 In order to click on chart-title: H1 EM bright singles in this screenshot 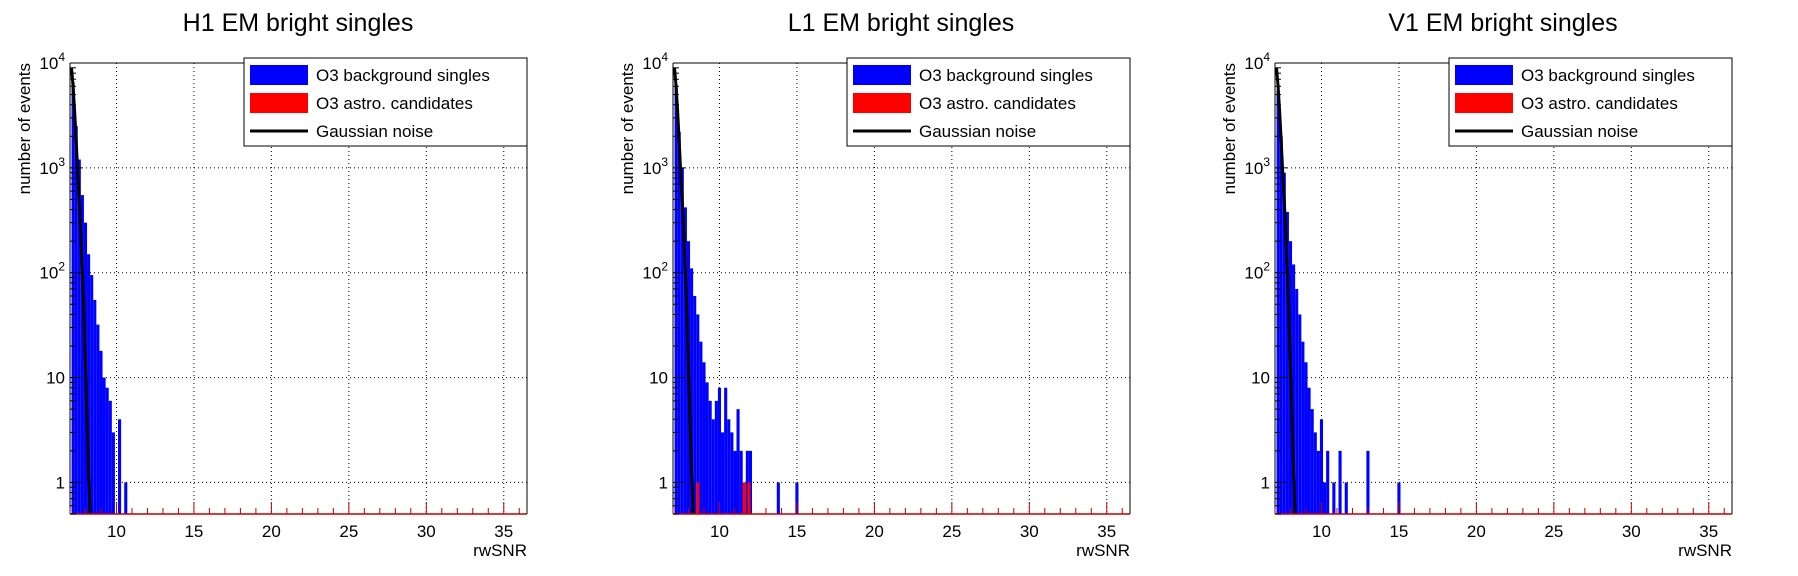, I will do `click(298, 23)`.